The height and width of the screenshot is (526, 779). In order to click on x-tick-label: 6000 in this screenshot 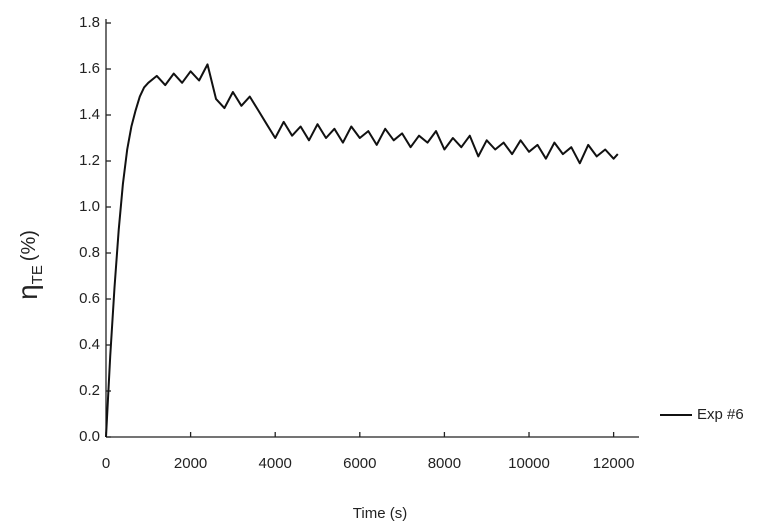, I will do `click(359, 463)`.